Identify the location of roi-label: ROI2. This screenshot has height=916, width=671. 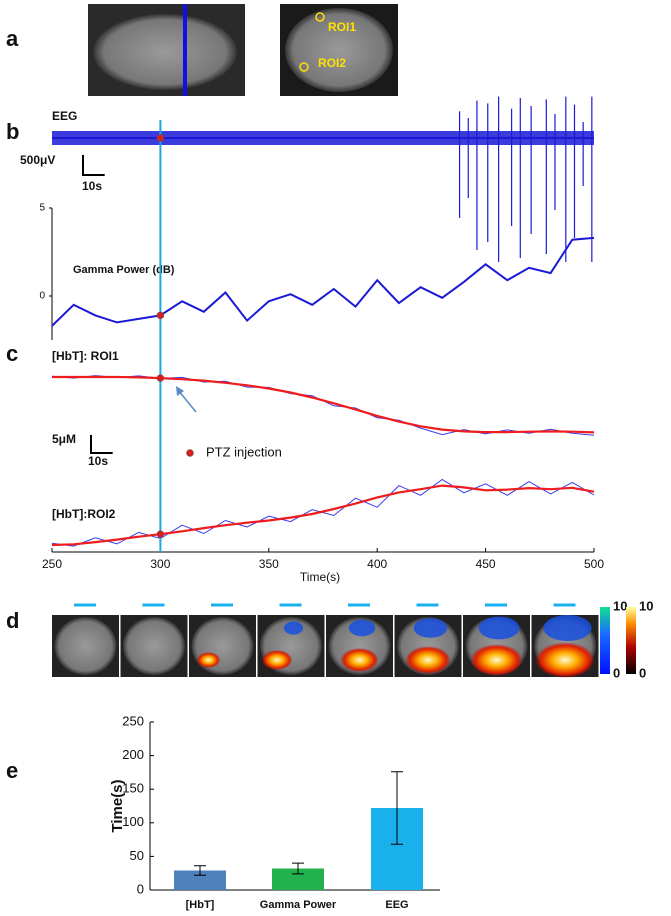
(332, 63).